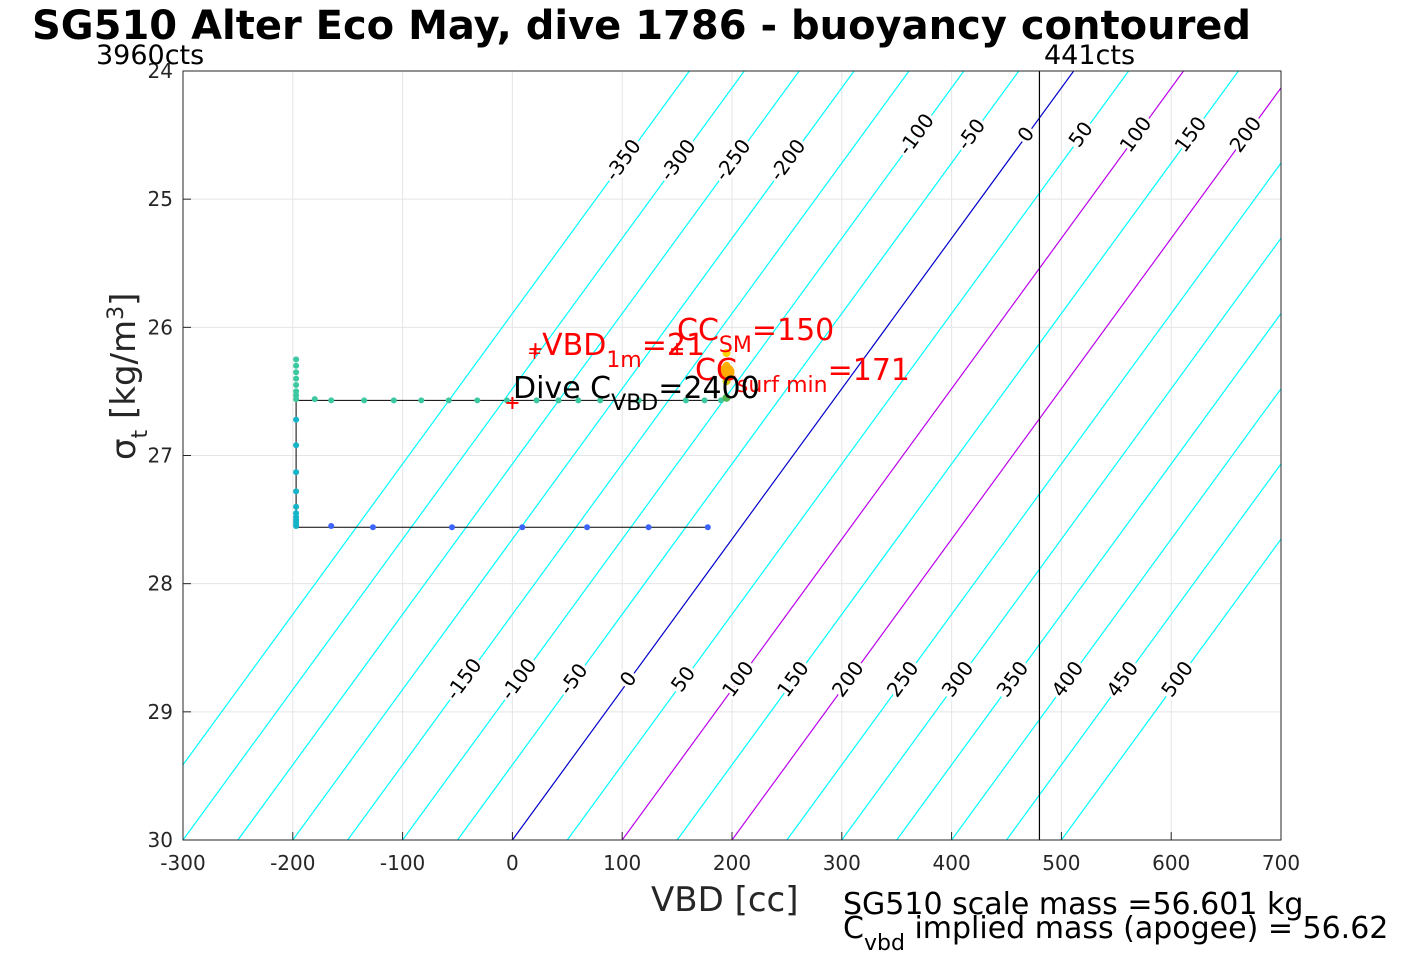  What do you see at coordinates (952, 863) in the screenshot?
I see `x-tick-label: 400` at bounding box center [952, 863].